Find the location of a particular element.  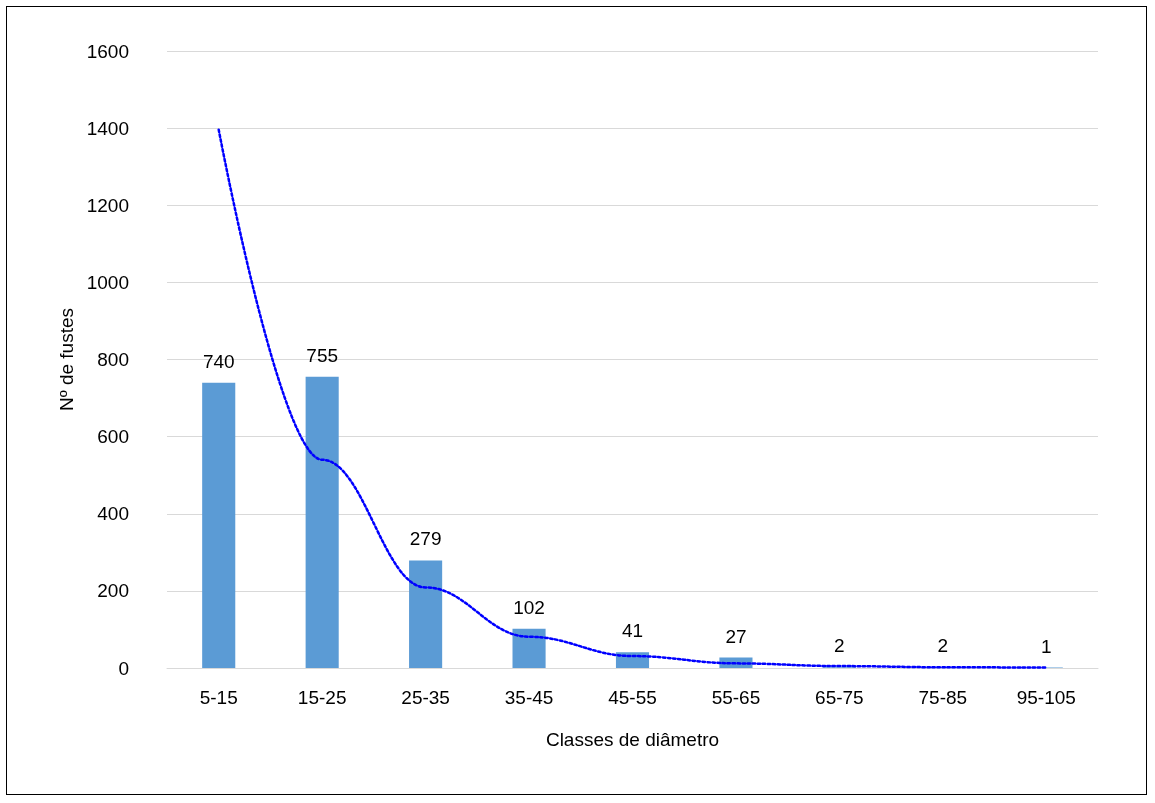

x-tick-label: 45-55 is located at coordinates (632, 697).